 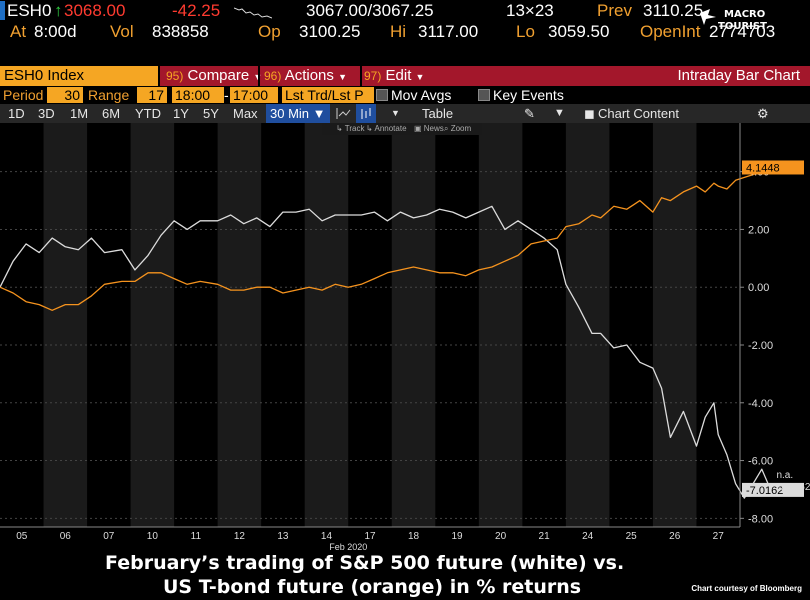 I want to click on range-button-1y: 1Y, so click(x=181, y=113).